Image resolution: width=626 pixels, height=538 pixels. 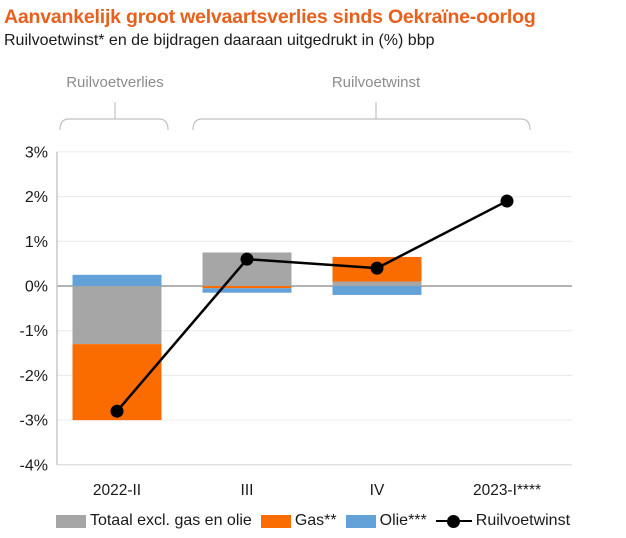 What do you see at coordinates (34, 421) in the screenshot?
I see `y-tick-label: -3%` at bounding box center [34, 421].